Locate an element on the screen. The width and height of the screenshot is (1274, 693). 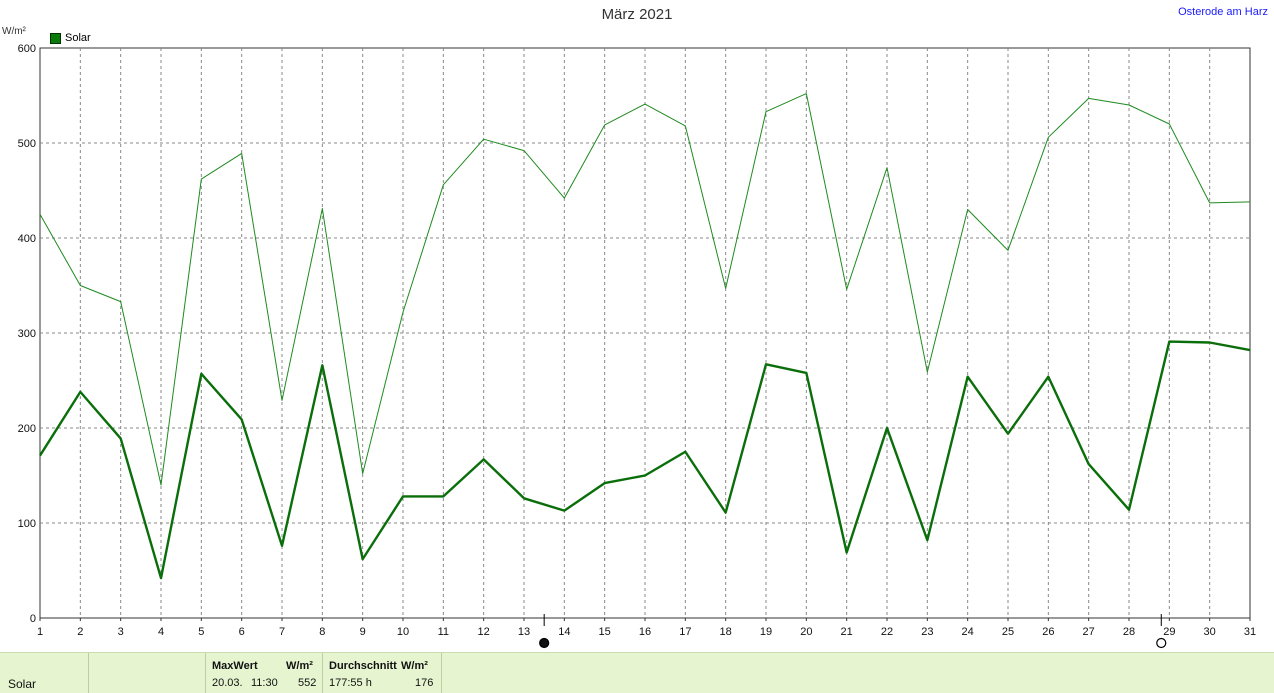
y-tick-label: 0 is located at coordinates (33, 619).